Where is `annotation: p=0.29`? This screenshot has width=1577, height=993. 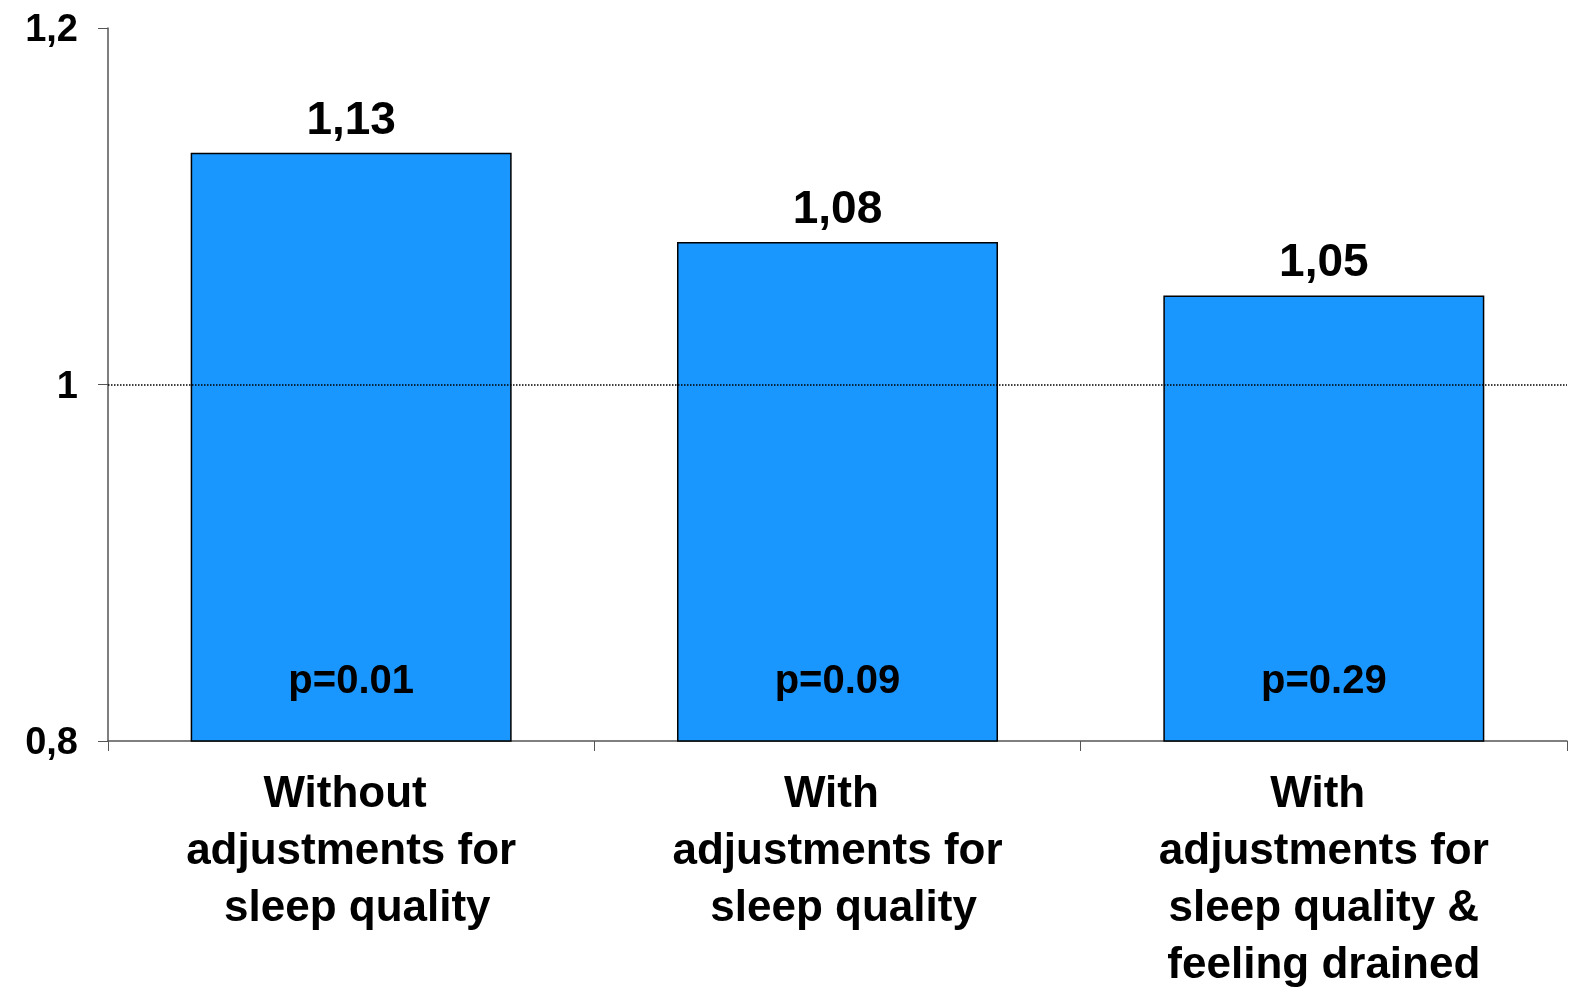
annotation: p=0.29 is located at coordinates (1324, 679).